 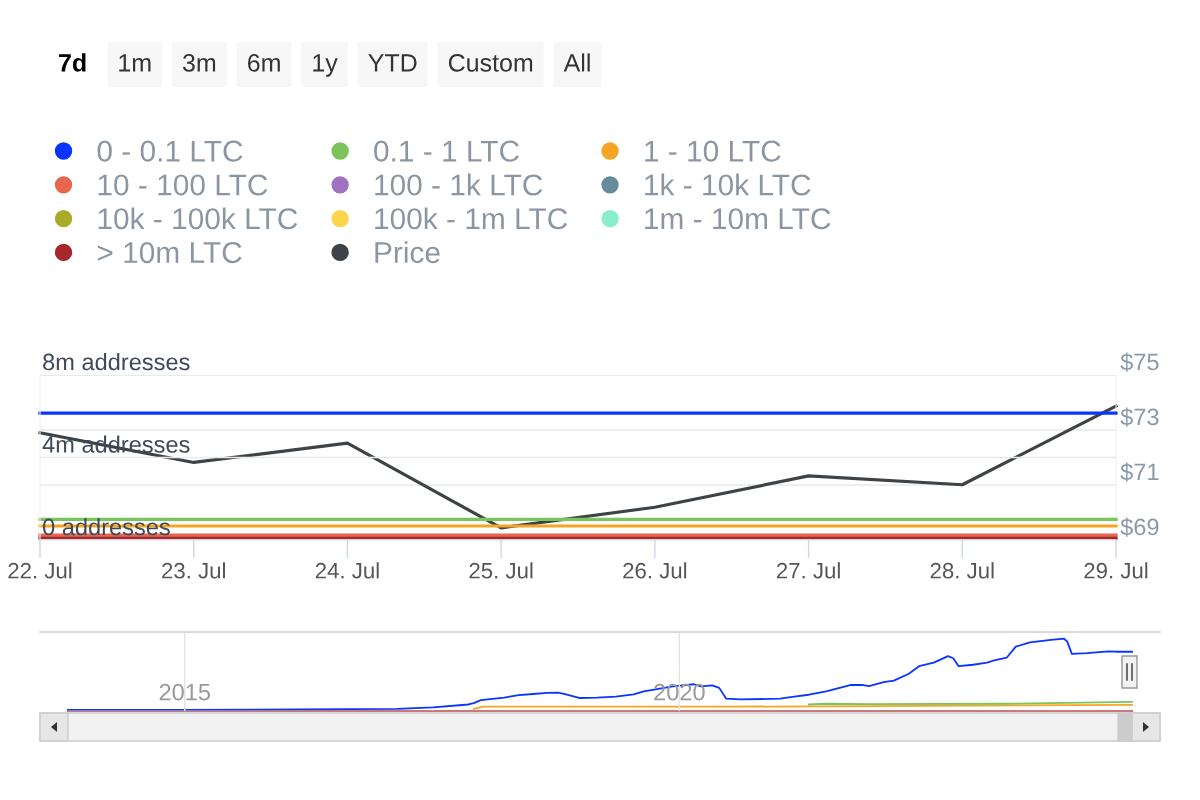 I want to click on x-tick-label: 29. Jul, so click(x=1116, y=570).